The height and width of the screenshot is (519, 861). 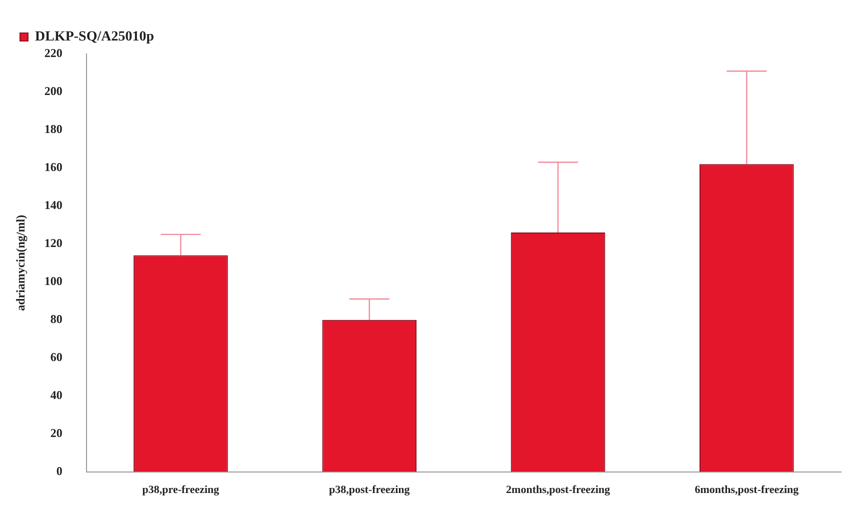 I want to click on y-tick-label: 0, so click(x=59, y=471).